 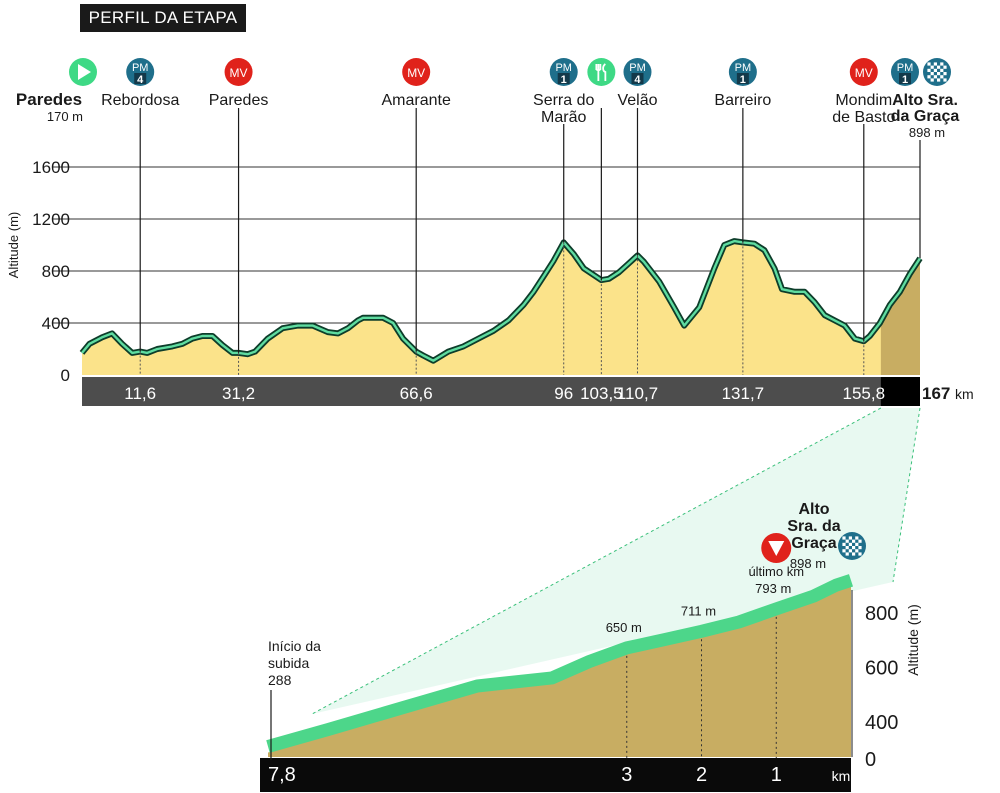 I want to click on down-triangle-glyph, so click(x=776, y=548).